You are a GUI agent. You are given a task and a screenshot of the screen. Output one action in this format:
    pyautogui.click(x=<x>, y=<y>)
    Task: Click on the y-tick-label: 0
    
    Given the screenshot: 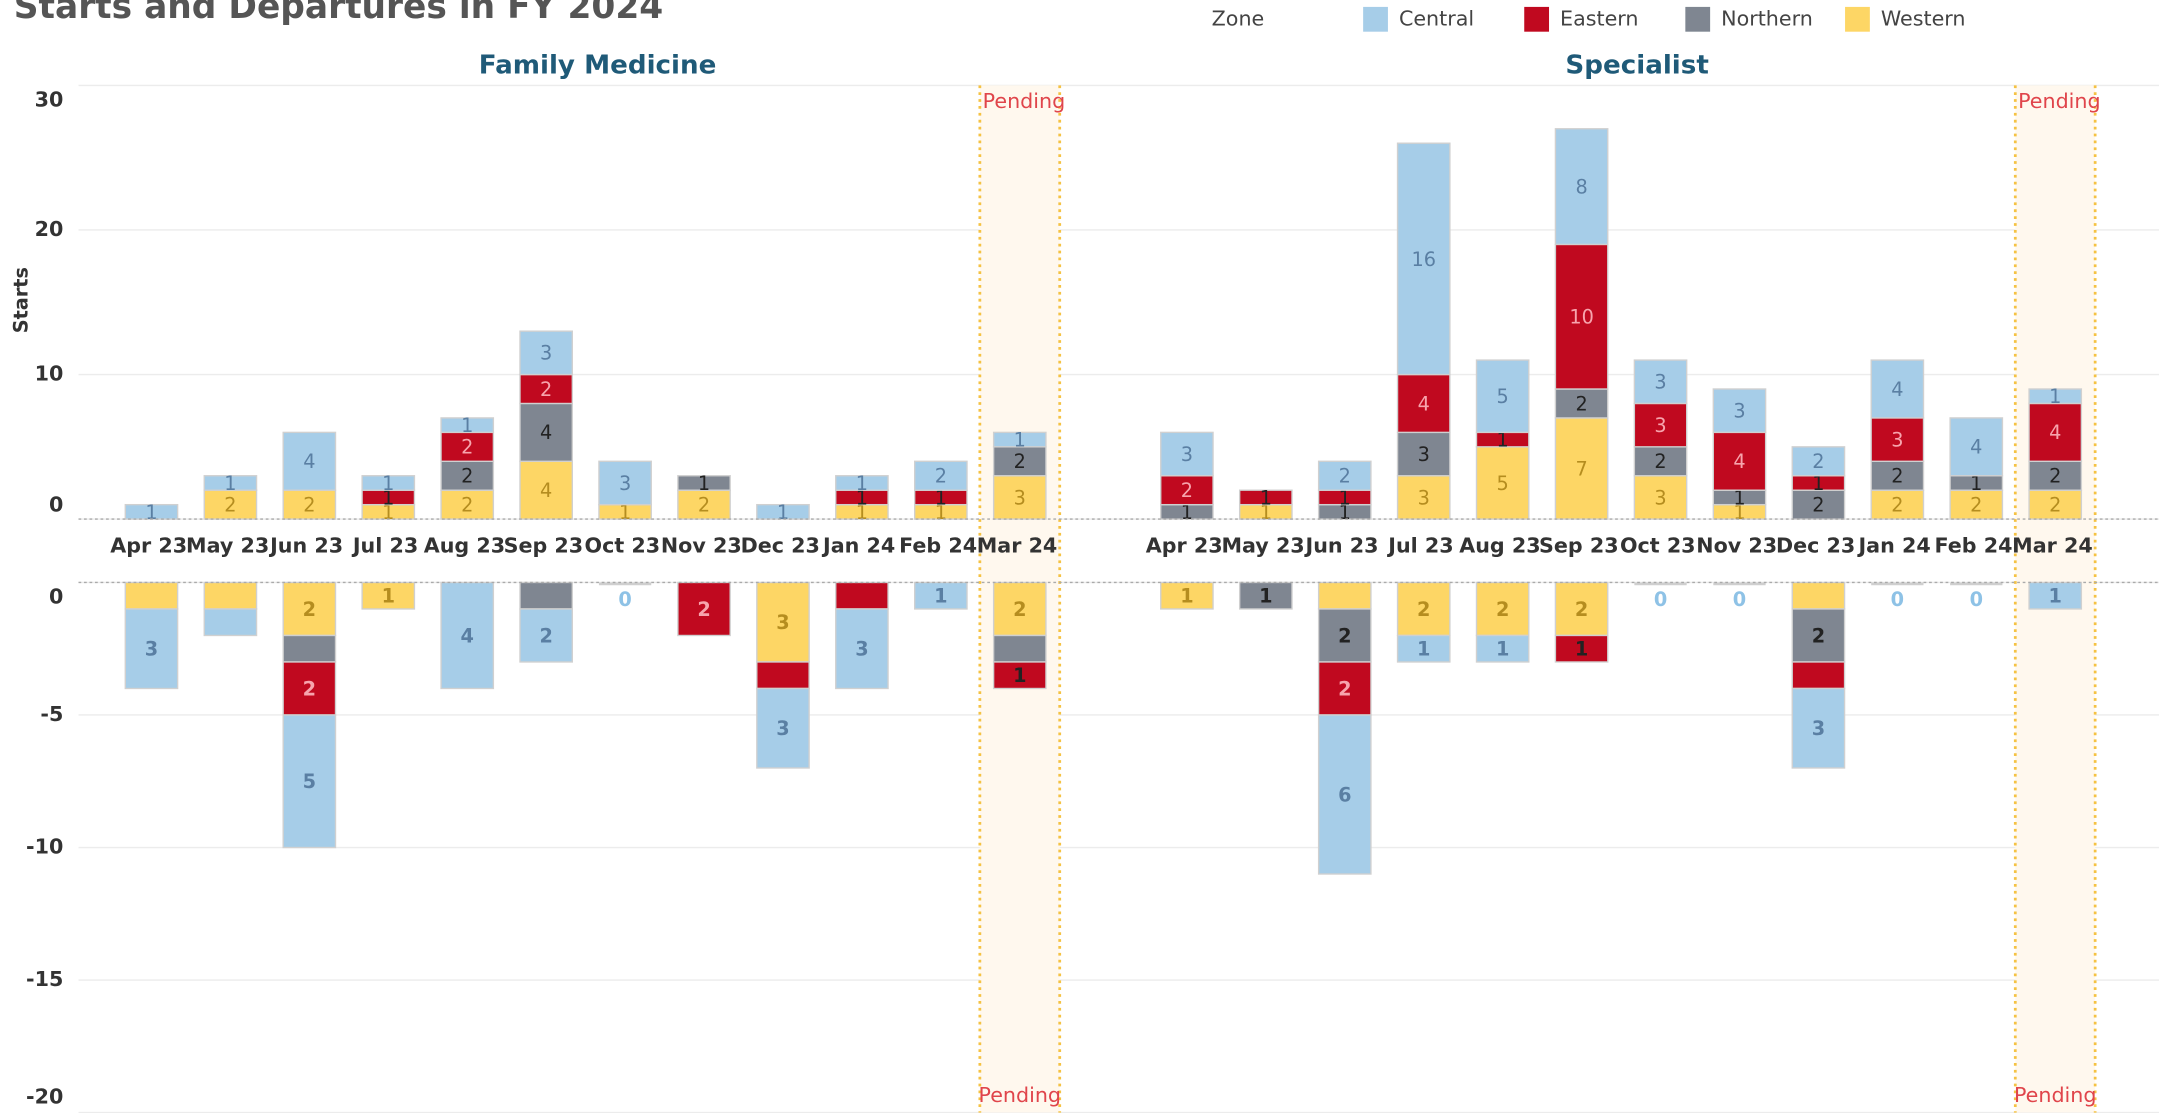 What is the action you would take?
    pyautogui.click(x=56, y=597)
    